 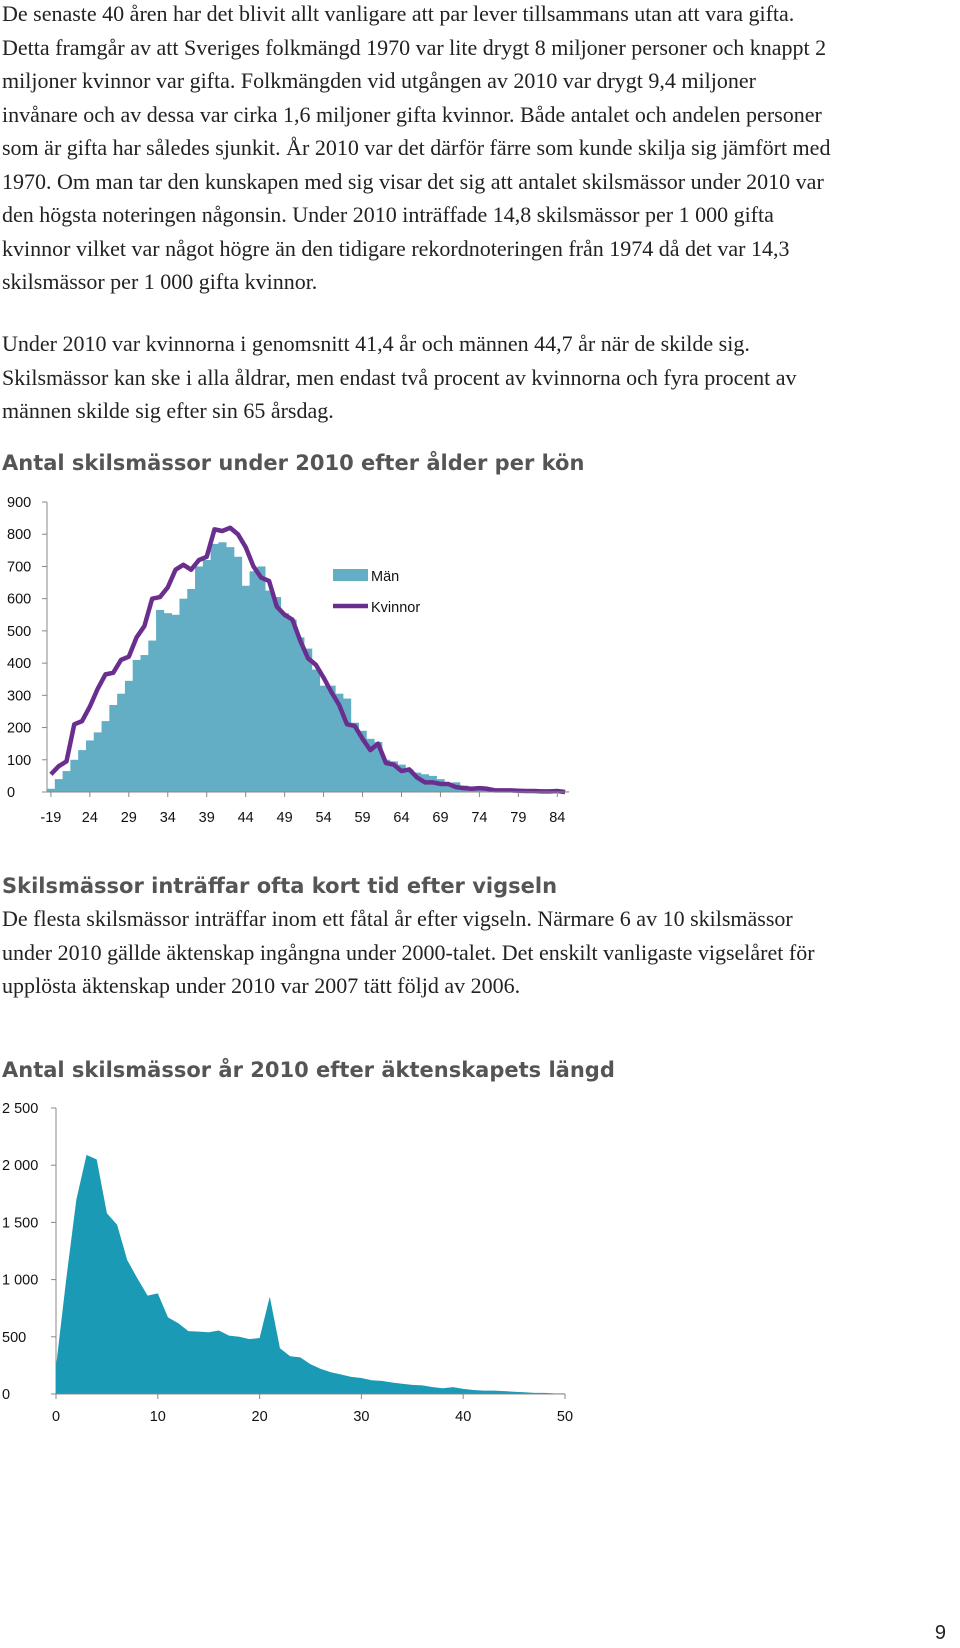 What do you see at coordinates (310, 1274) in the screenshot?
I see `area-divorces` at bounding box center [310, 1274].